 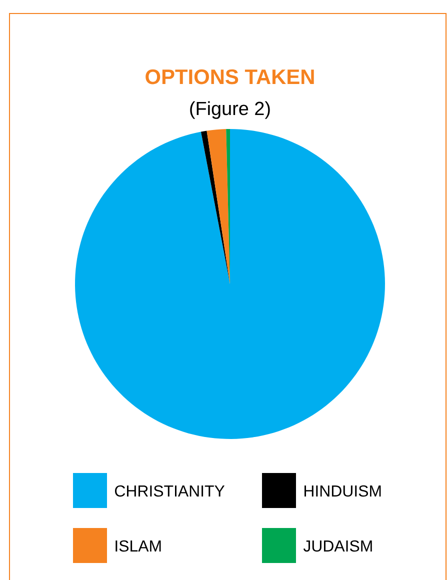 I want to click on legend-label: CHRISTIANITY, so click(x=170, y=491).